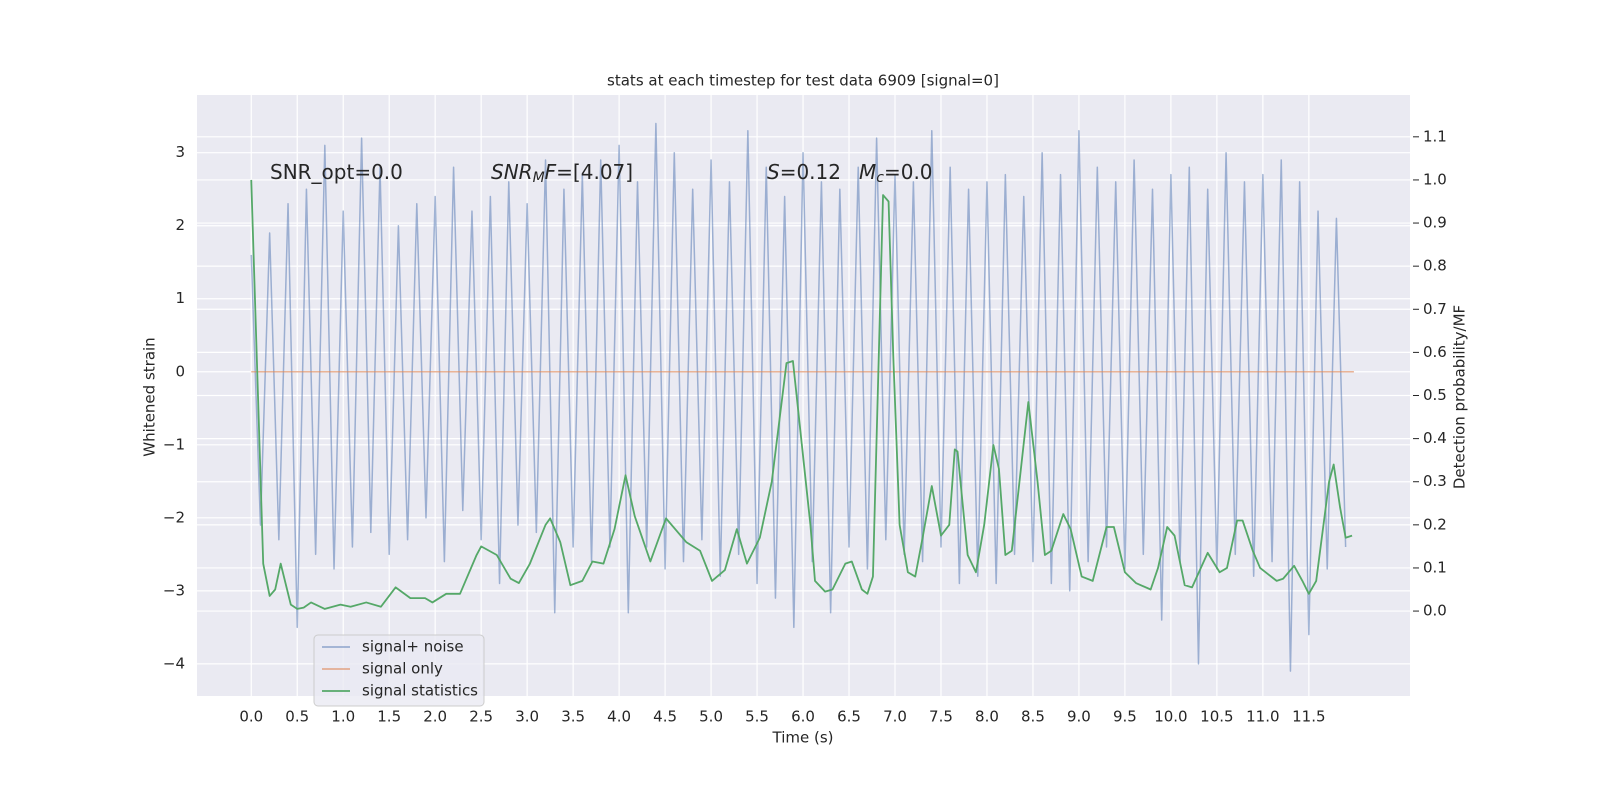 The width and height of the screenshot is (1600, 800). Describe the element at coordinates (251, 717) in the screenshot. I see `x-tick-label: 0.0` at that location.